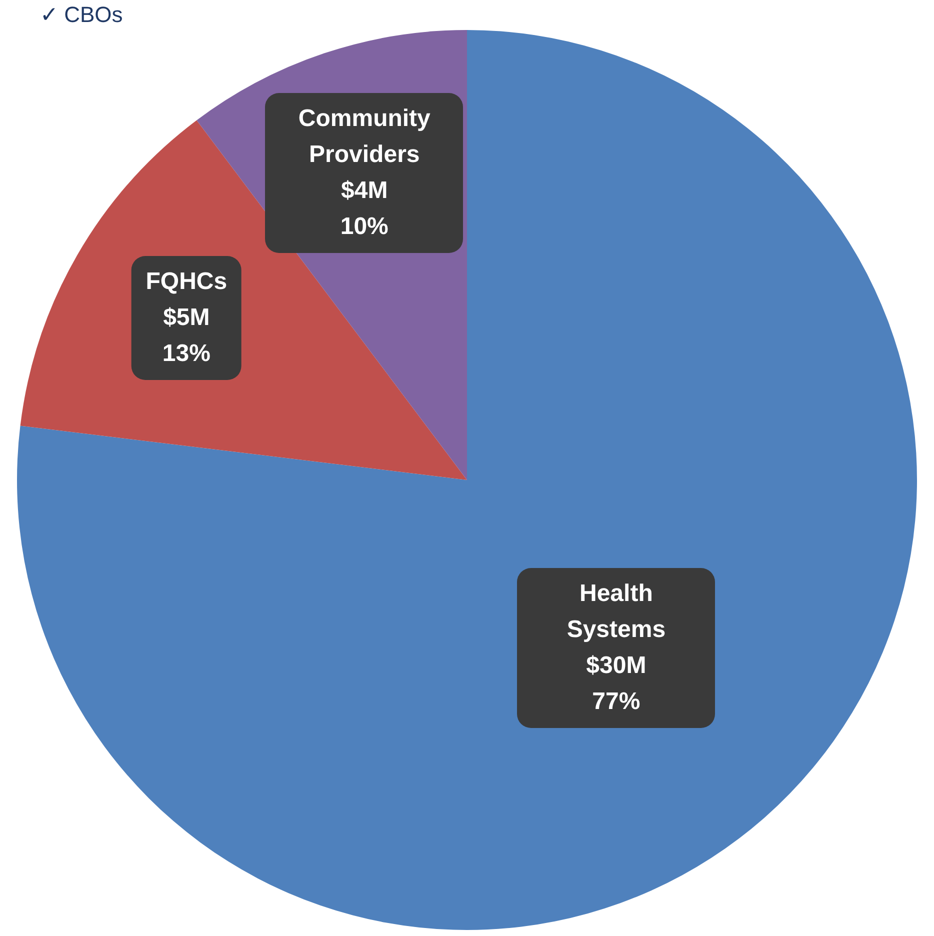 The height and width of the screenshot is (936, 934). What do you see at coordinates (616, 702) in the screenshot?
I see `text: 77%` at bounding box center [616, 702].